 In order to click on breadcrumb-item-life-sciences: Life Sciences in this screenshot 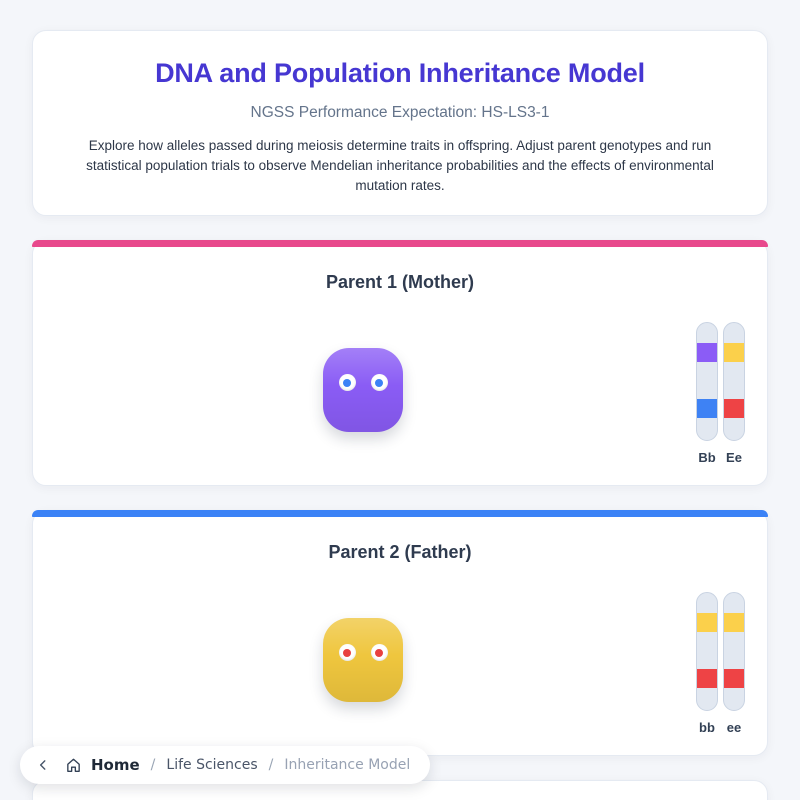, I will do `click(212, 765)`.